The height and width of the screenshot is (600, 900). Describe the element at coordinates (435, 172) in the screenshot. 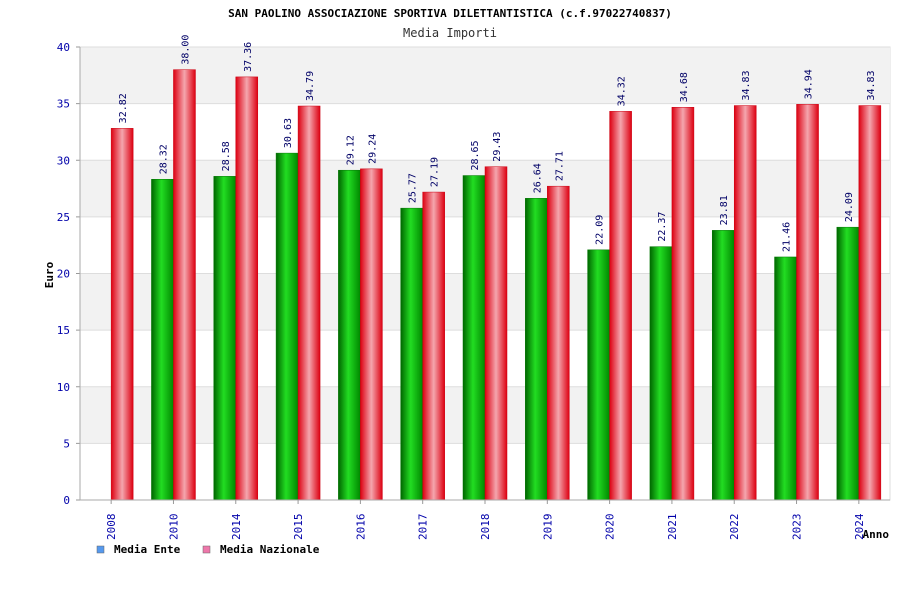

I see `value-label: 27.19` at that location.